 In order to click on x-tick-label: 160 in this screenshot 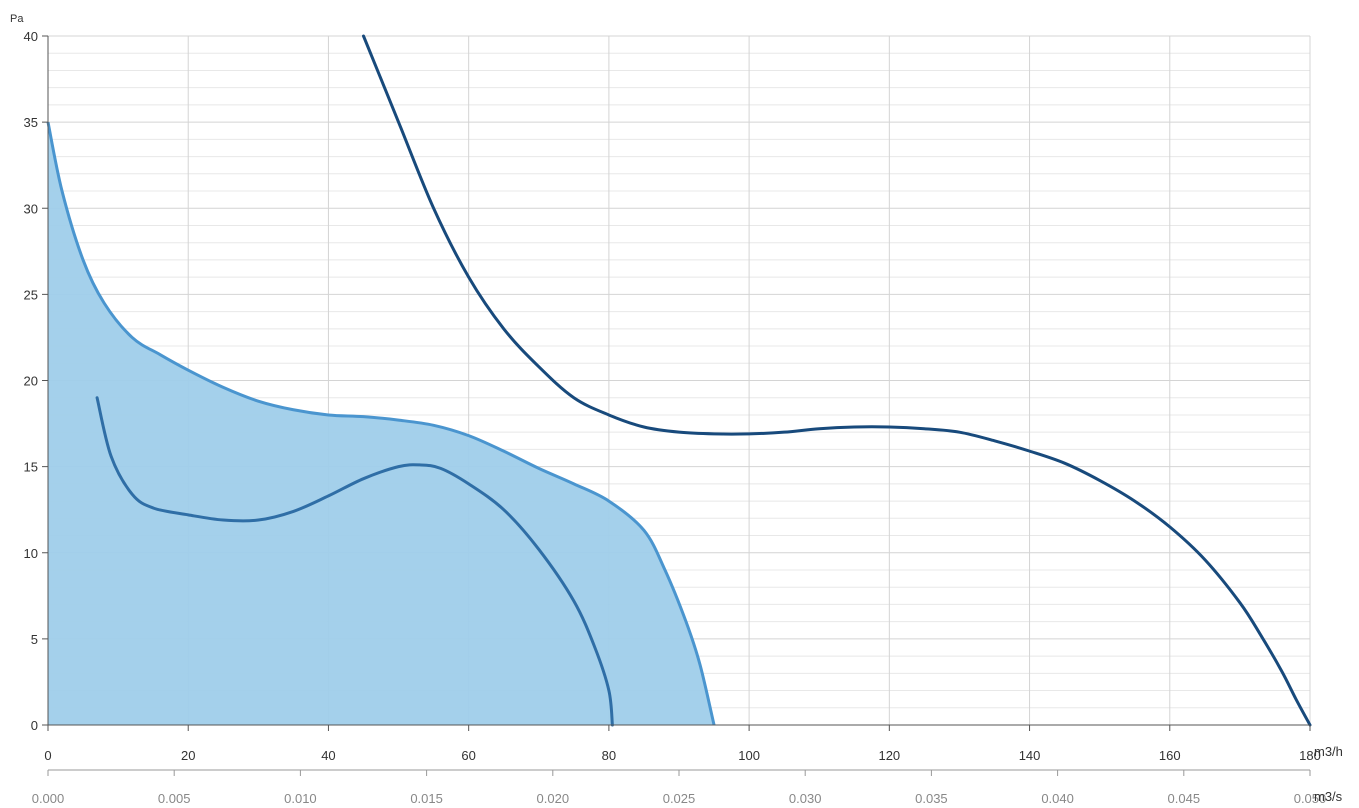, I will do `click(1170, 755)`.